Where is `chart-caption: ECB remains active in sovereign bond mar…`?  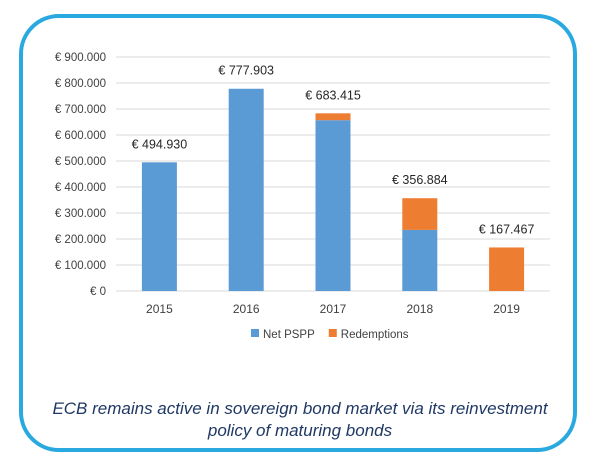 chart-caption: ECB remains active in sovereign bond mar… is located at coordinates (300, 420).